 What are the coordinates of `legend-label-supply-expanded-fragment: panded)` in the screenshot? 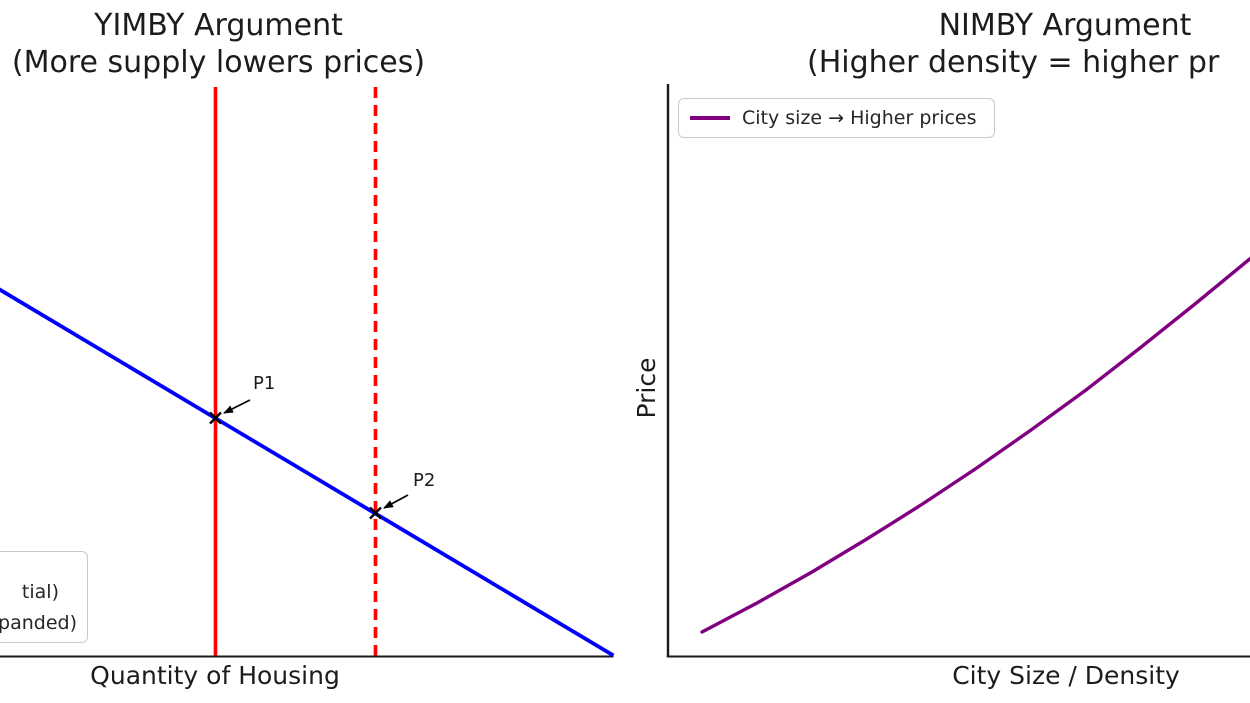 It's located at (38, 623).